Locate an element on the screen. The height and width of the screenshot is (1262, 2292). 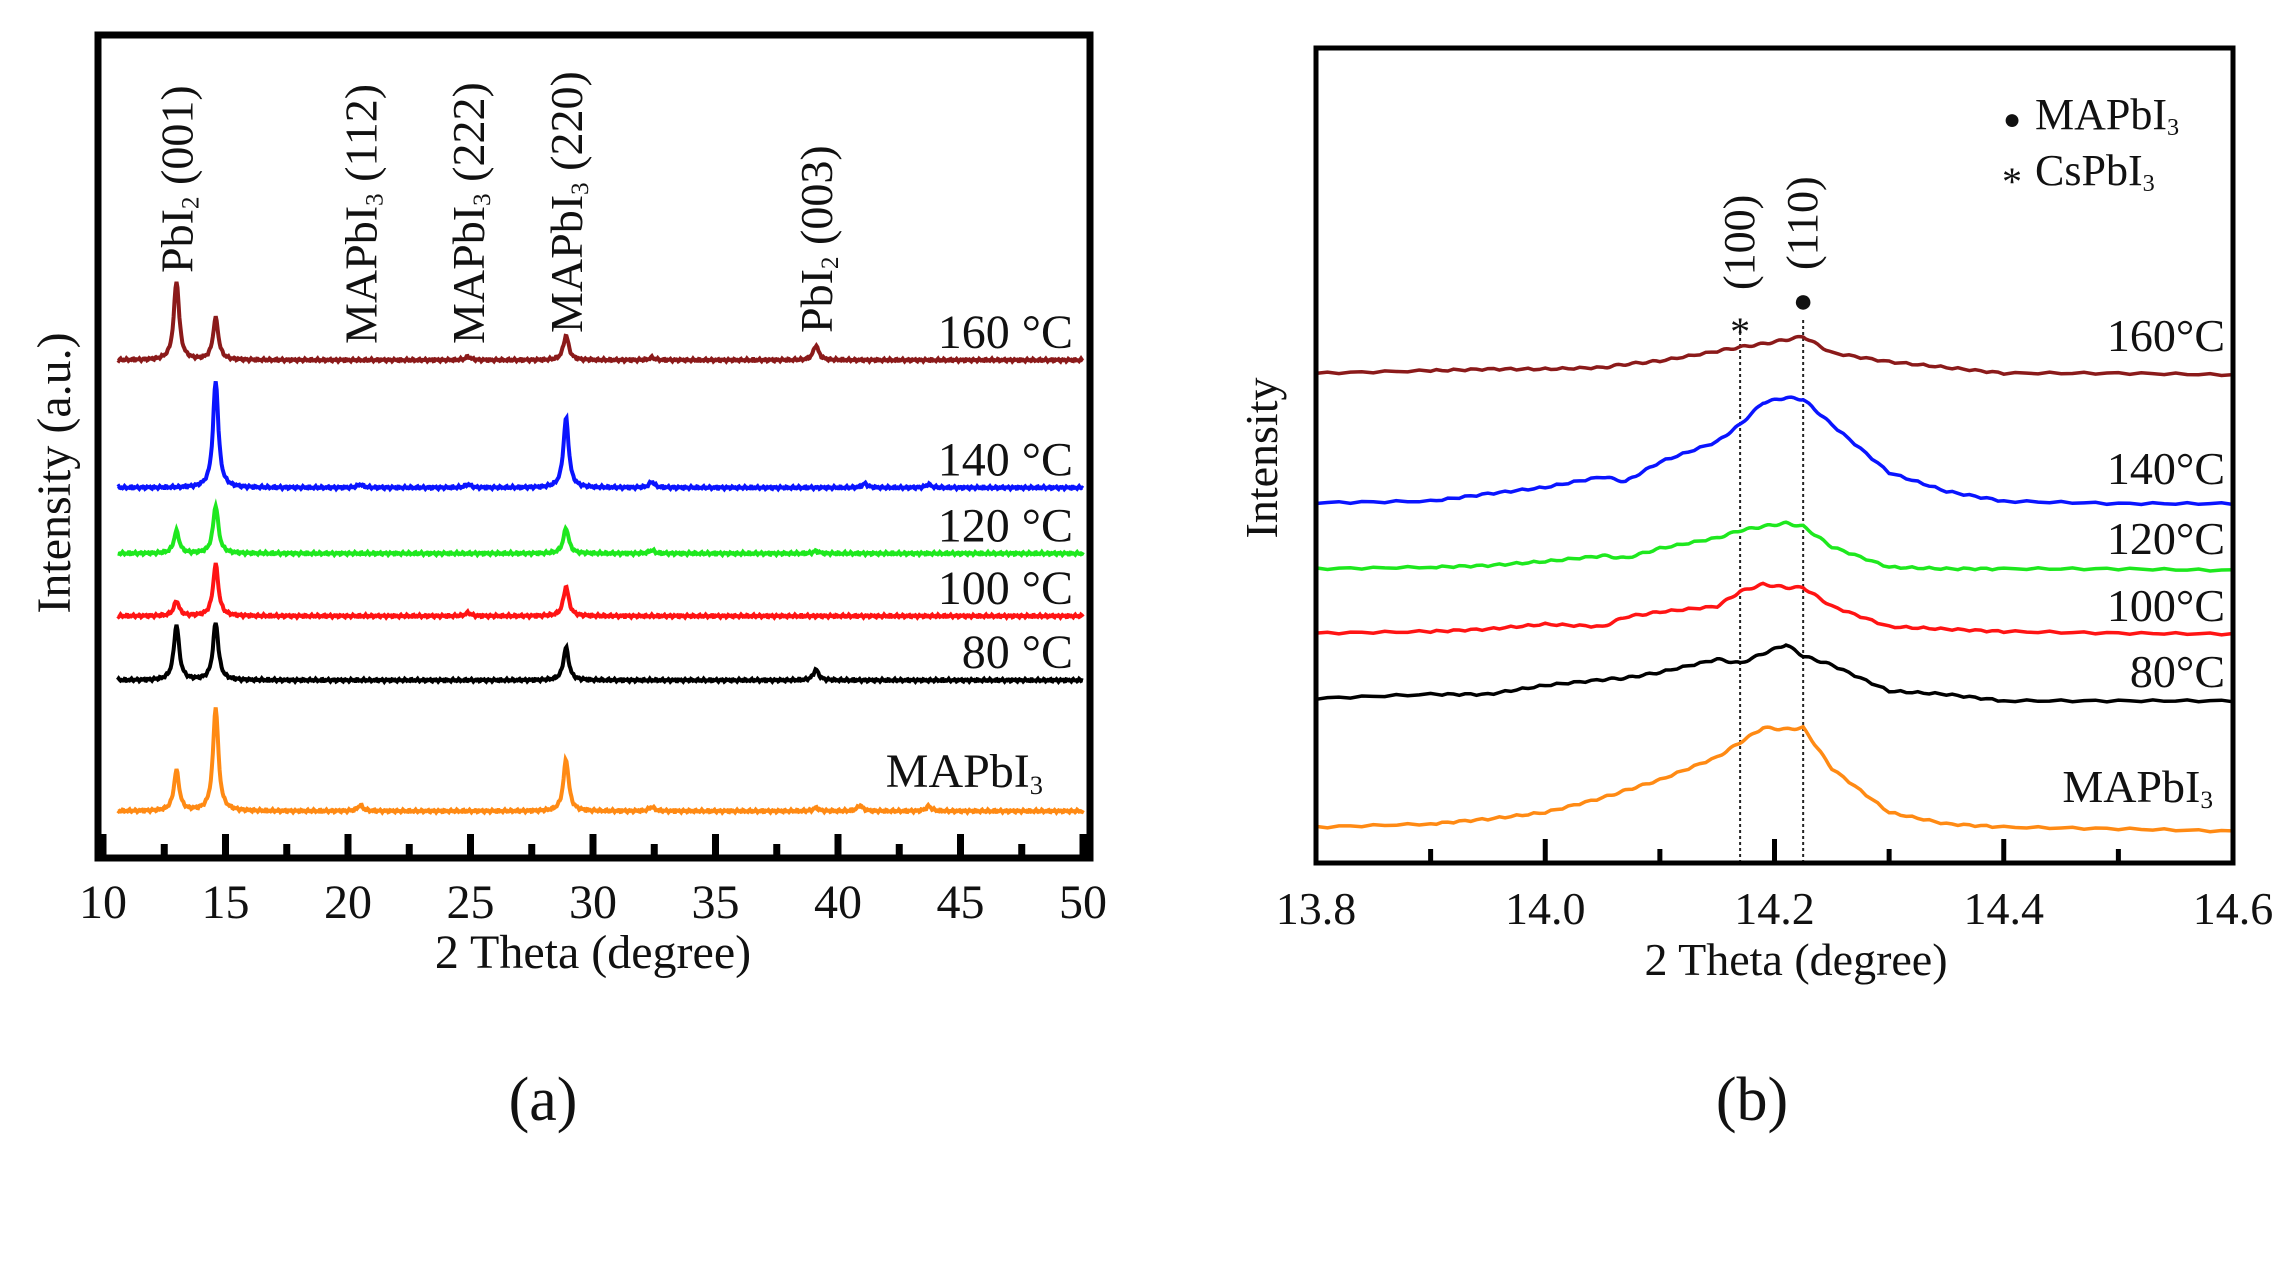
series-label: 160 °C is located at coordinates (1005, 332).